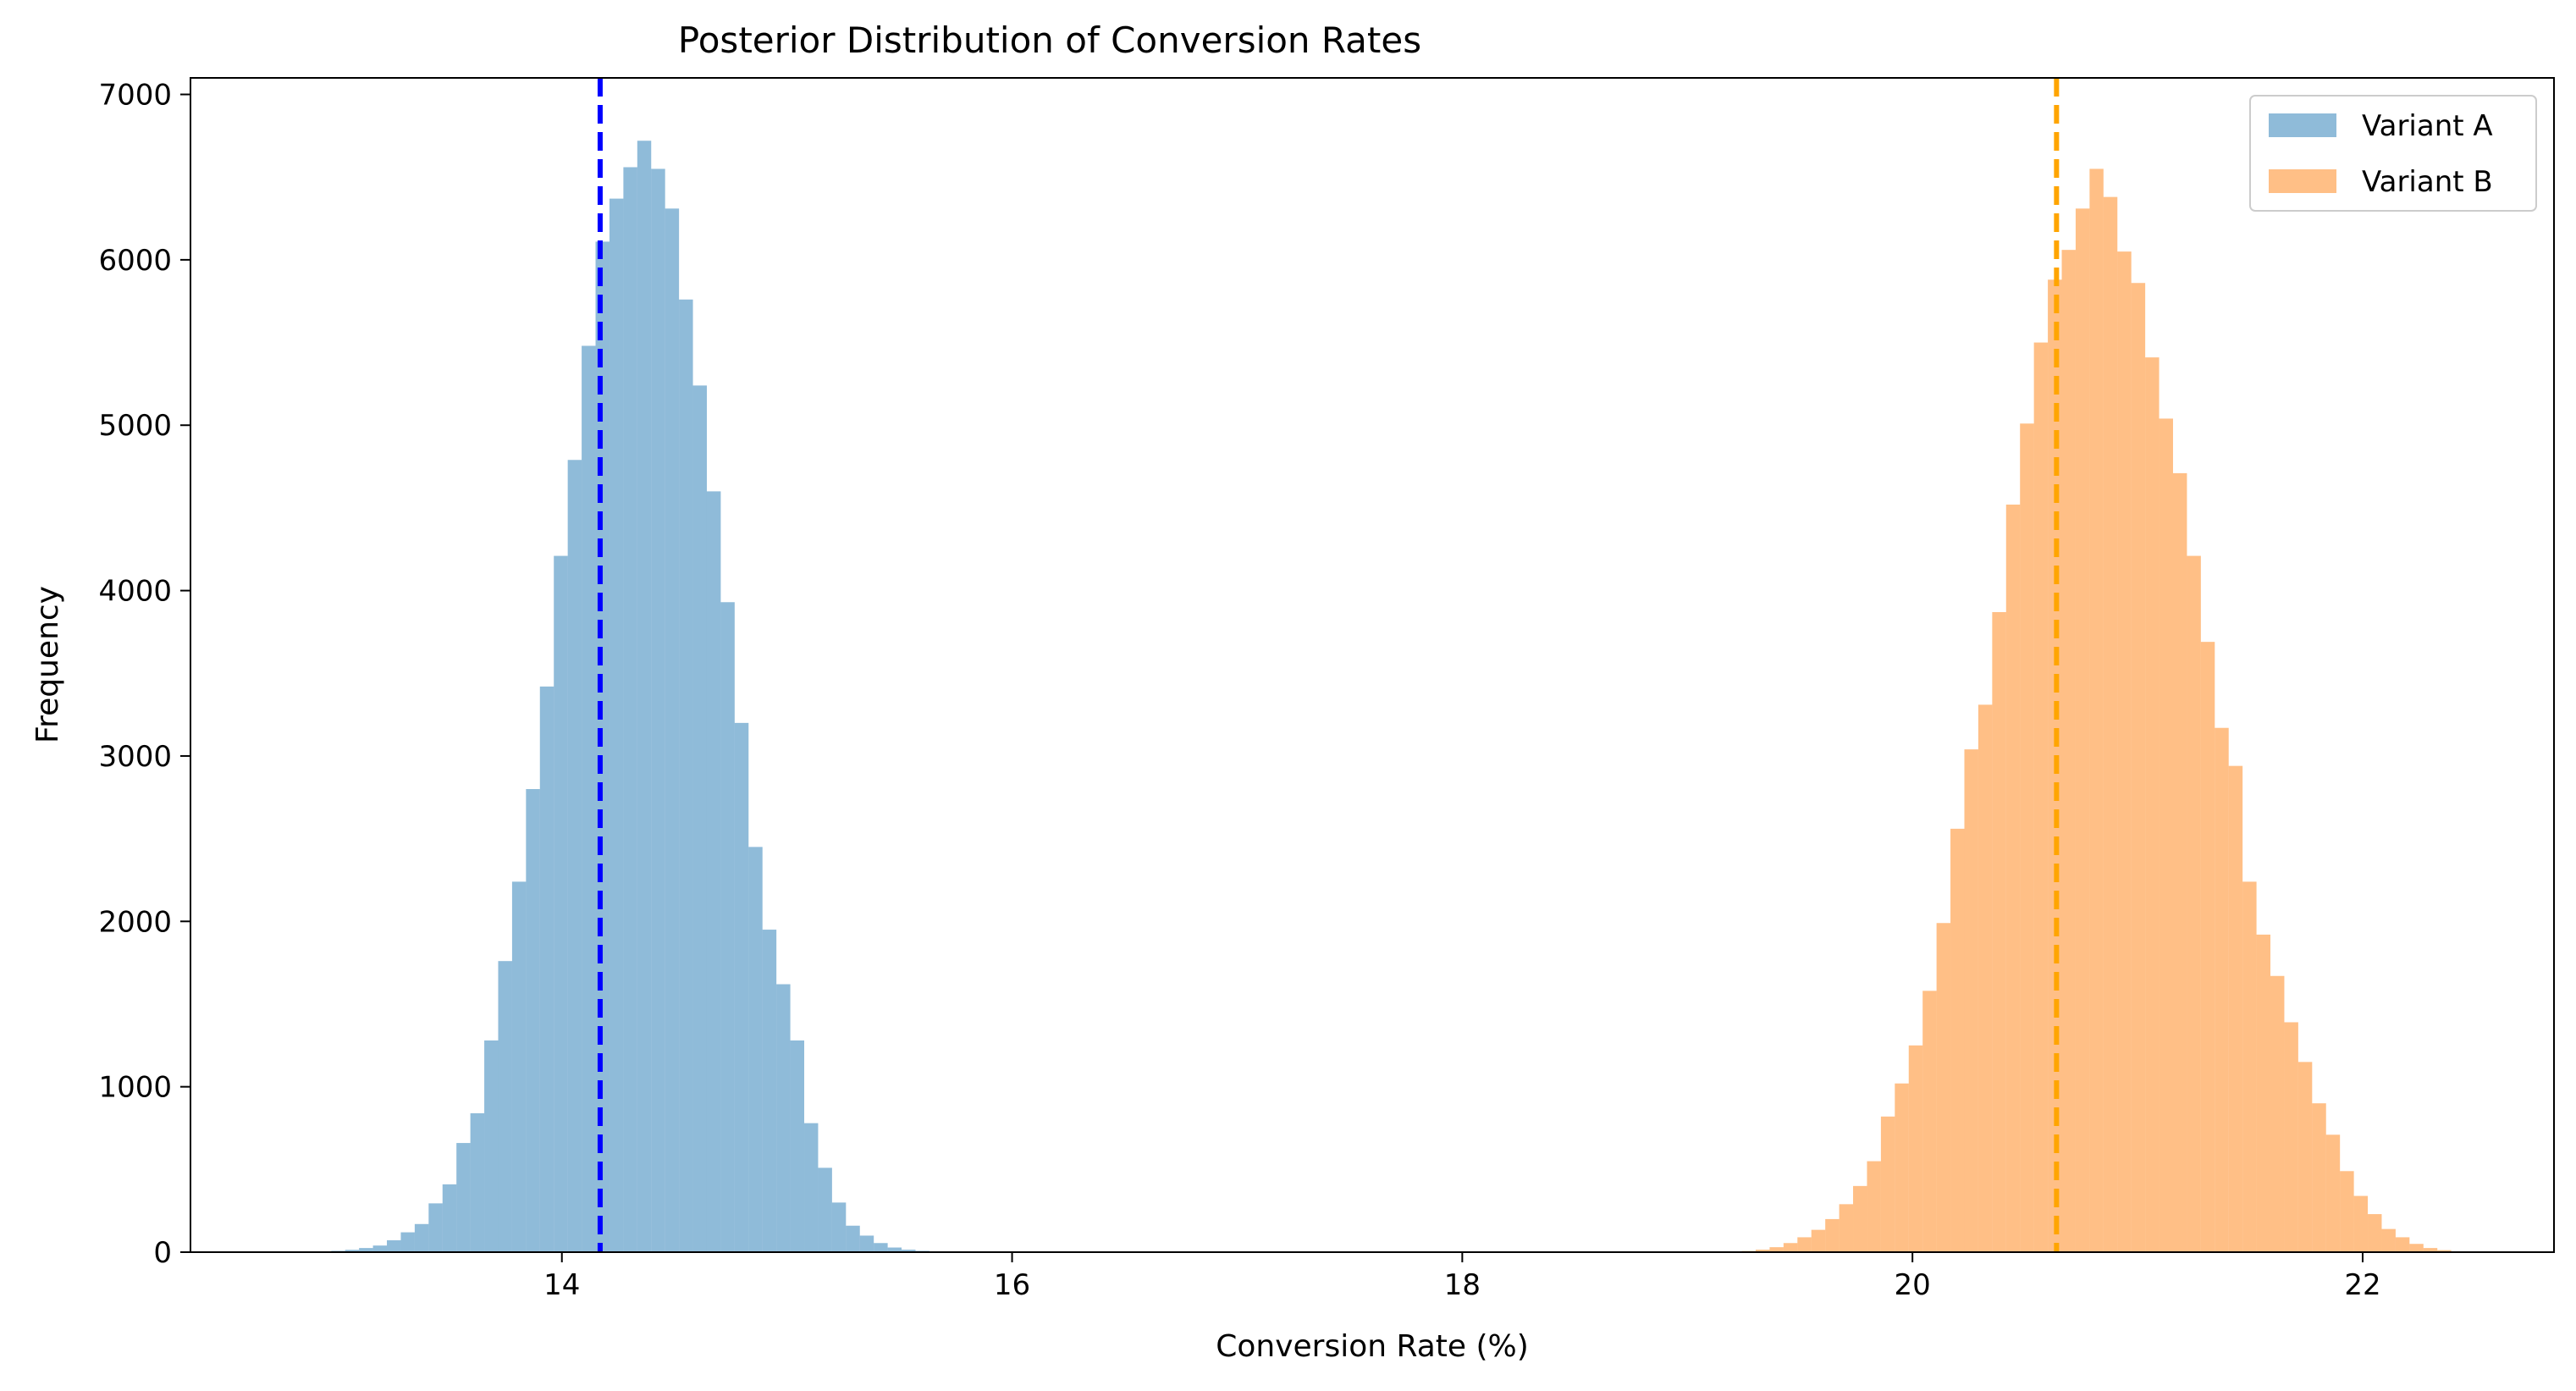 Image resolution: width=2576 pixels, height=1391 pixels. I want to click on y-tick-label: 5000, so click(135, 426).